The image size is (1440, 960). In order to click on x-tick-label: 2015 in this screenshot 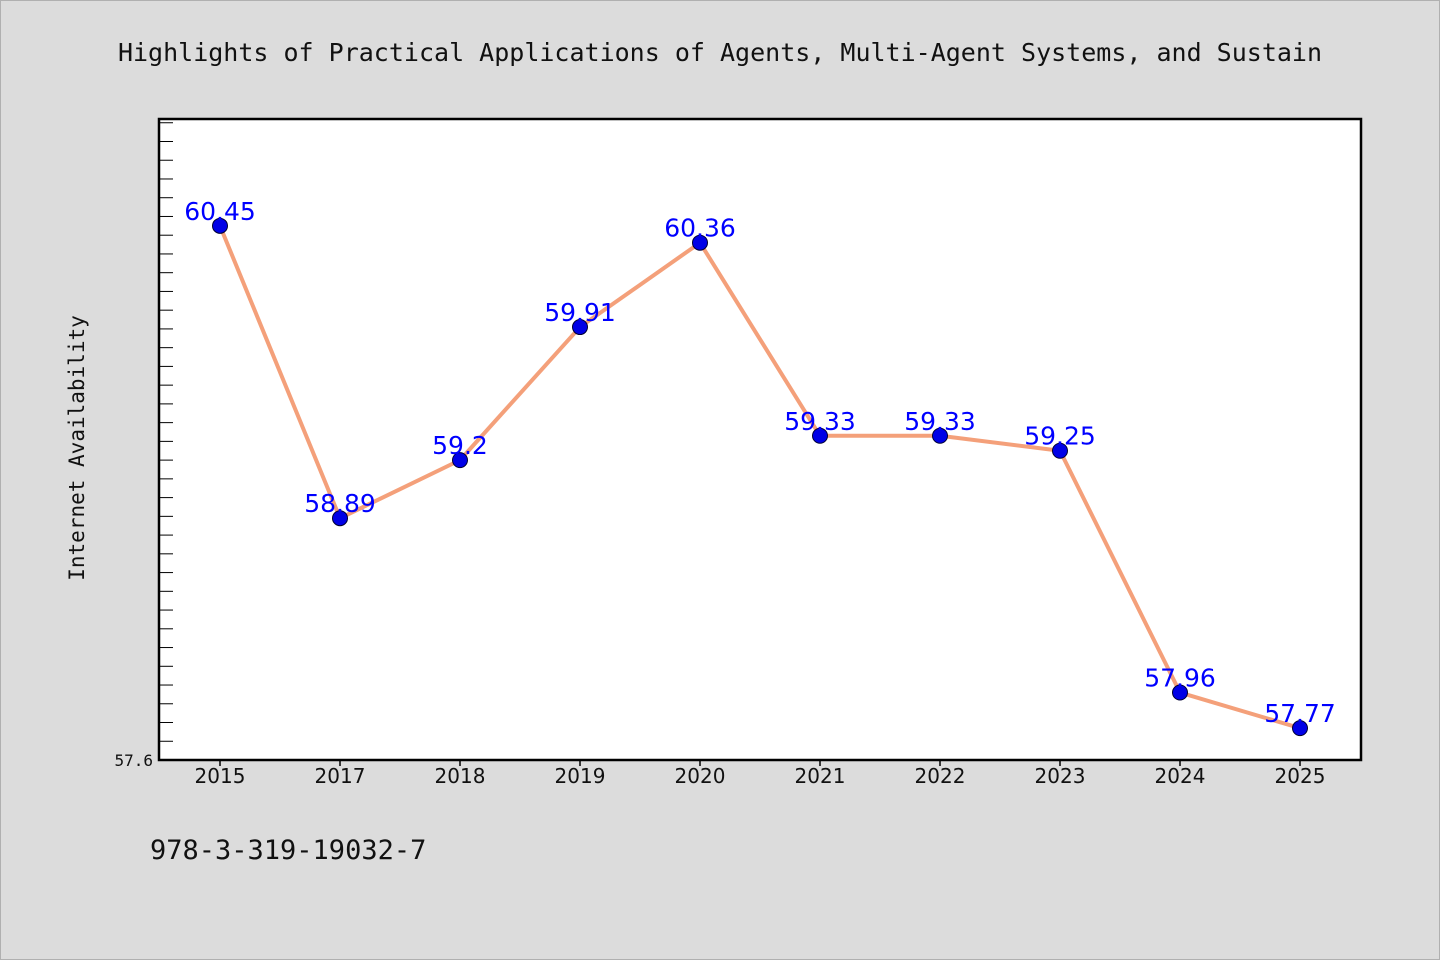, I will do `click(220, 776)`.